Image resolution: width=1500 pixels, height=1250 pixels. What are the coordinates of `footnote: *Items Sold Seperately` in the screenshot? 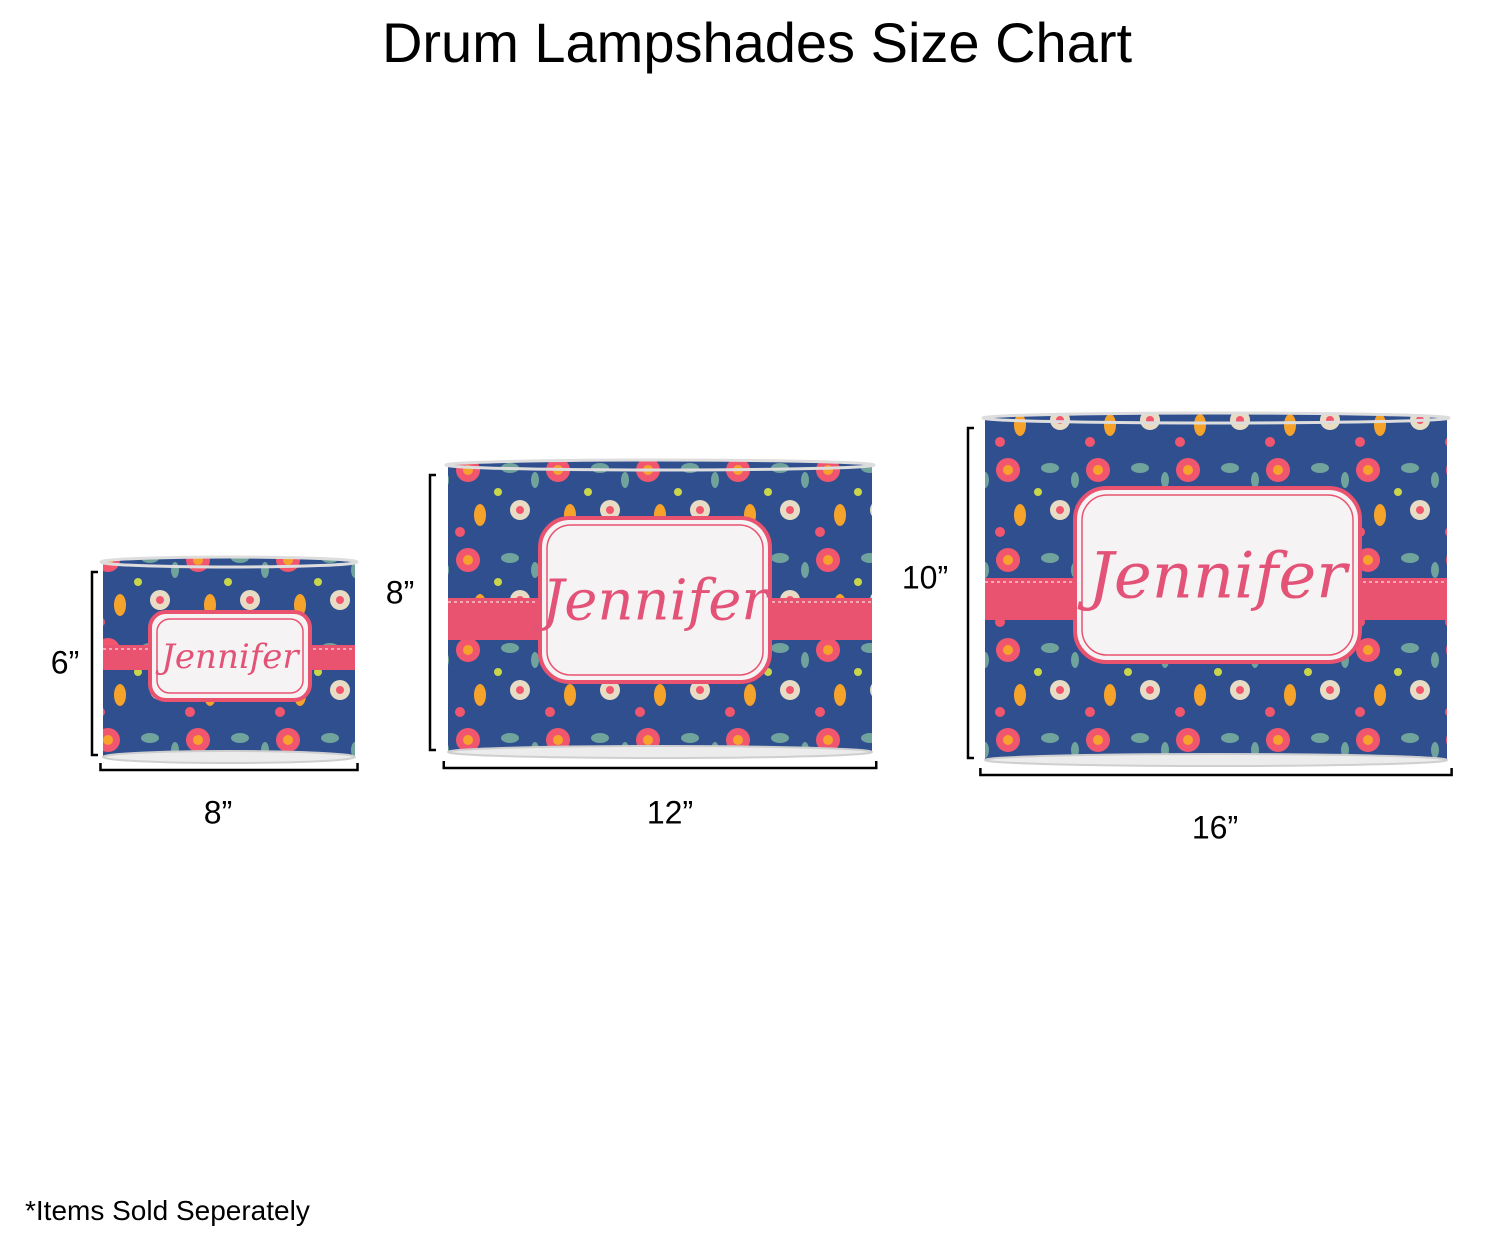 It's located at (167, 1210).